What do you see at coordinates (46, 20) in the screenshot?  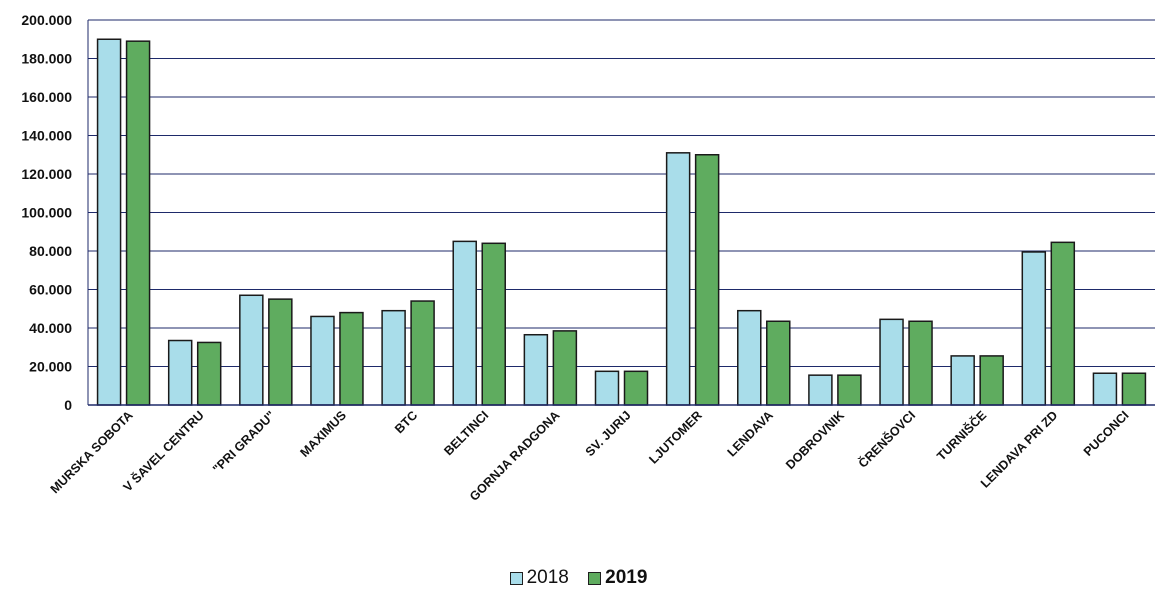 I see `y-tick-label: 200.000` at bounding box center [46, 20].